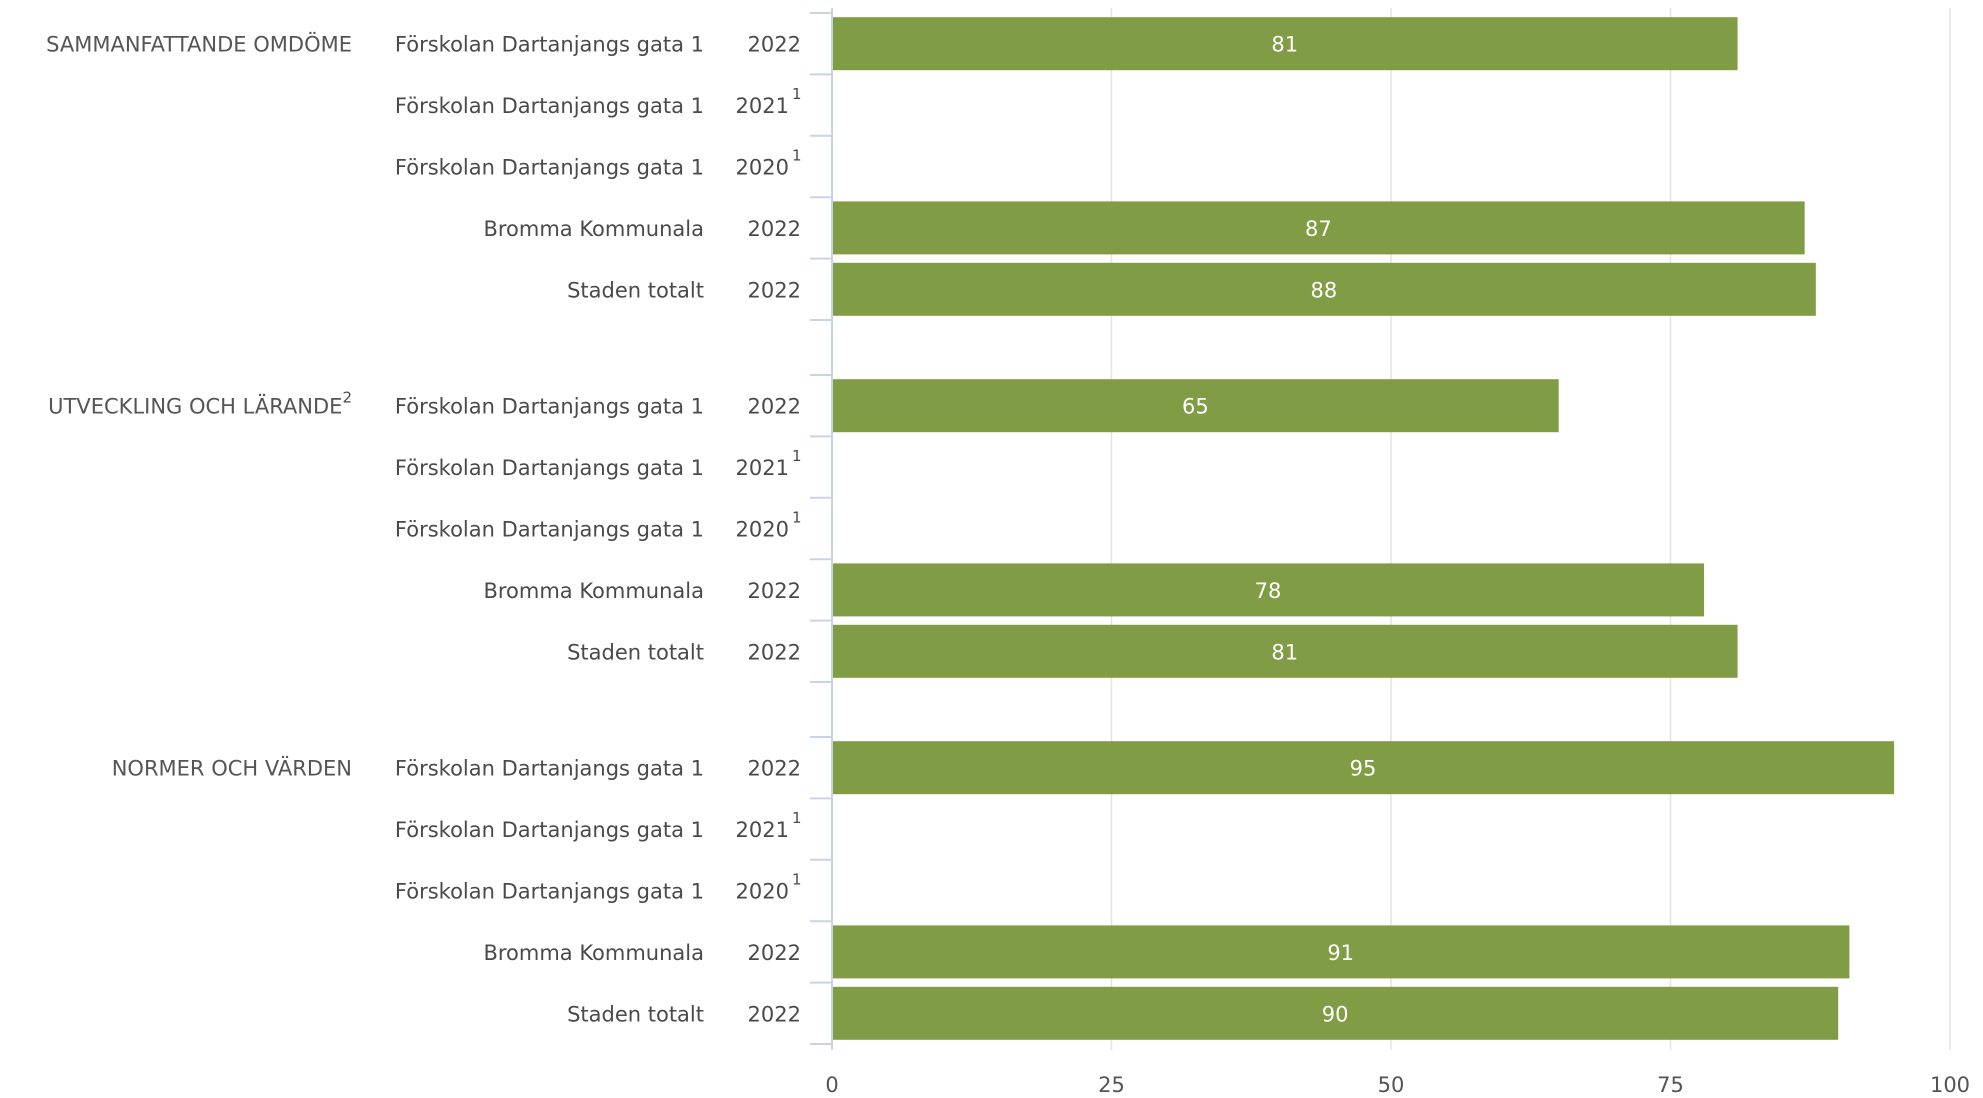  What do you see at coordinates (1670, 1085) in the screenshot?
I see `x-tick-label: 75` at bounding box center [1670, 1085].